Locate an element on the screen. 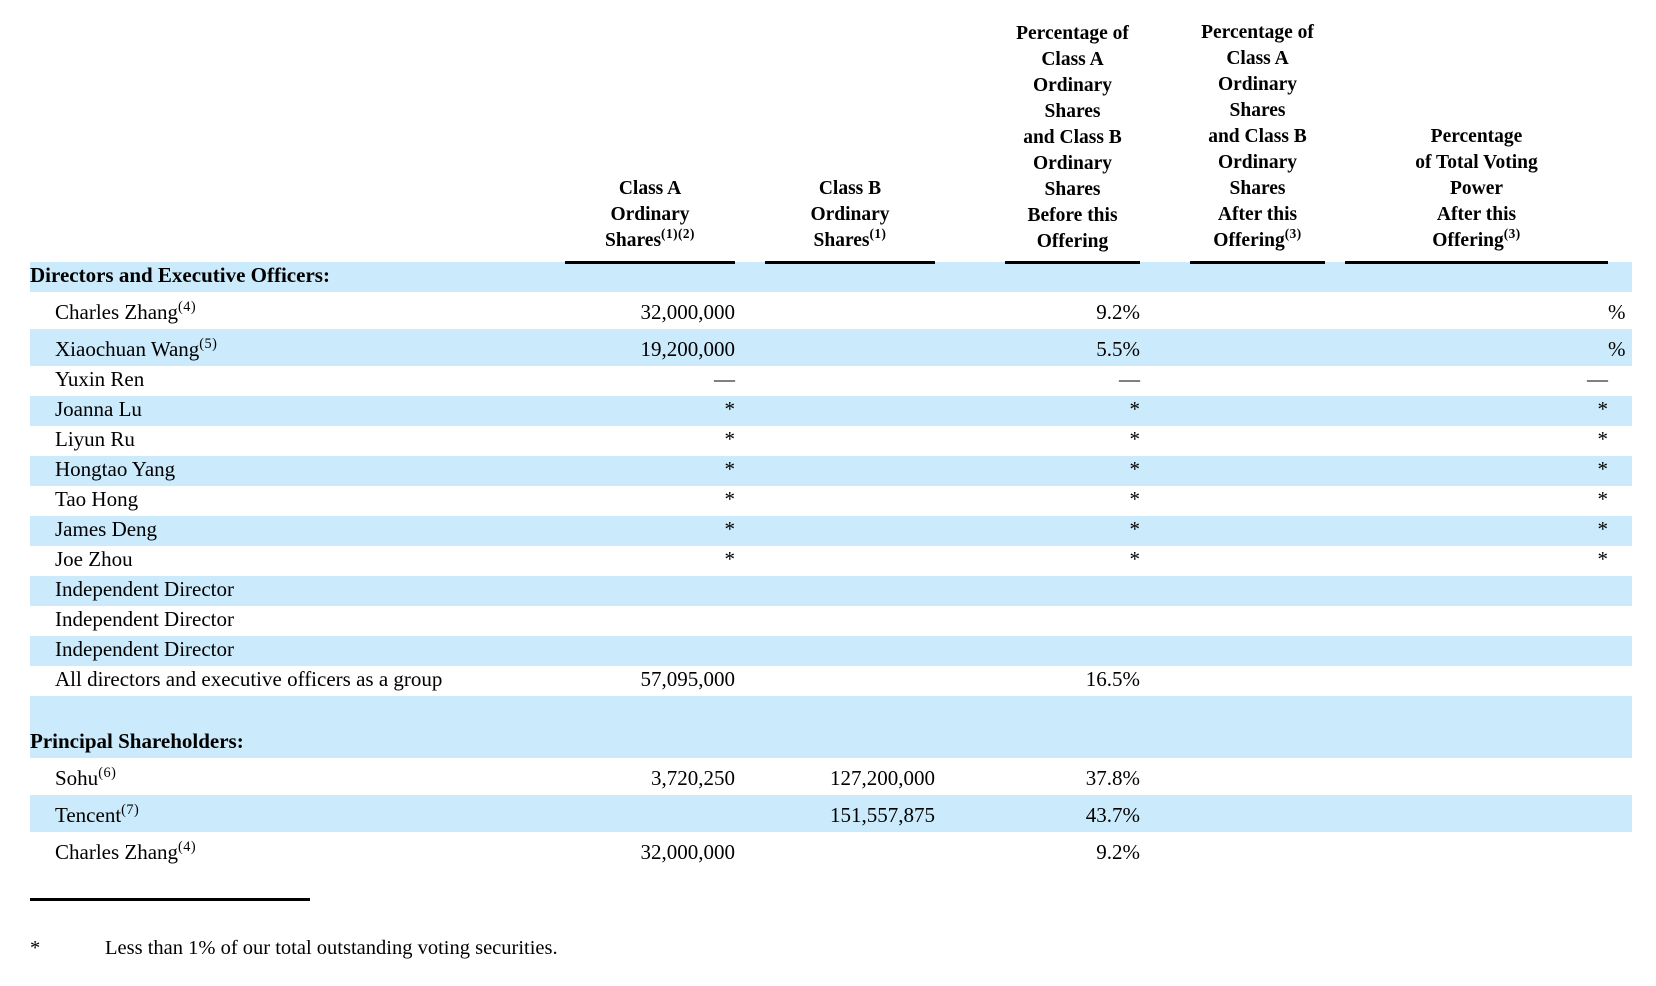 The height and width of the screenshot is (986, 1656). shareholder-name-cell: Hongtao Yang is located at coordinates (297, 471).